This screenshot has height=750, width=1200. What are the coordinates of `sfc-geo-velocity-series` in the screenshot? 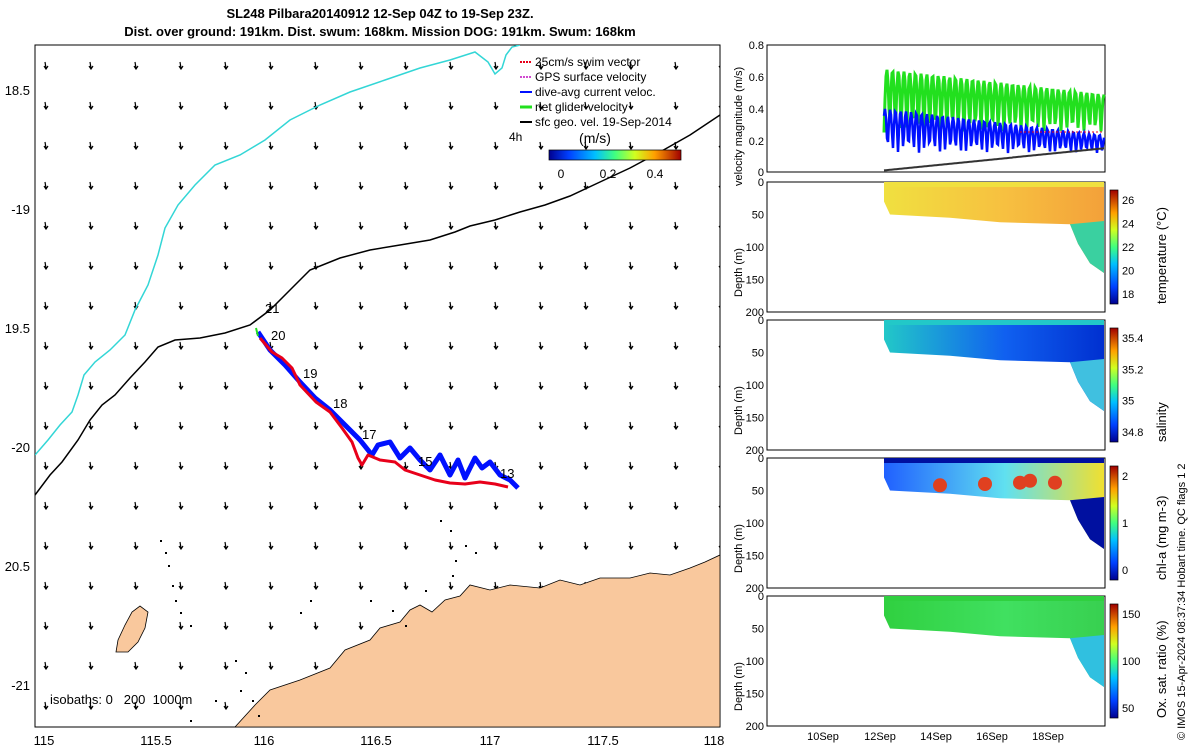 It's located at (994, 159).